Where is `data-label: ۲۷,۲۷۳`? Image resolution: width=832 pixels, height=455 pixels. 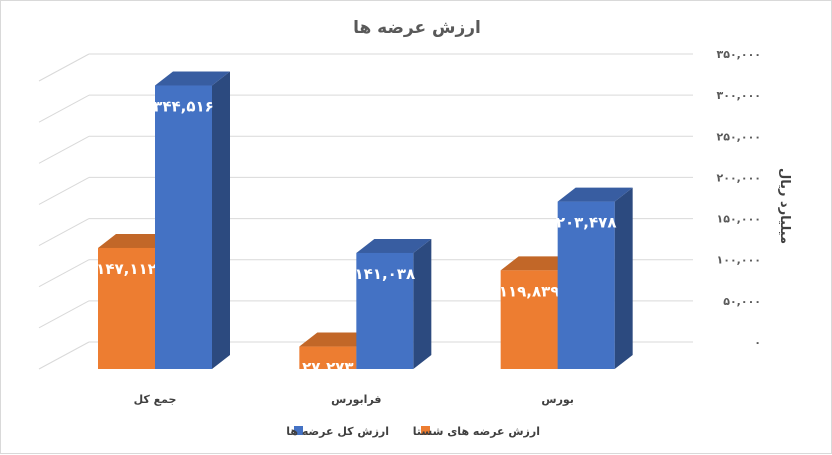 data-label: ۲۷,۲۷۳ is located at coordinates (327, 368).